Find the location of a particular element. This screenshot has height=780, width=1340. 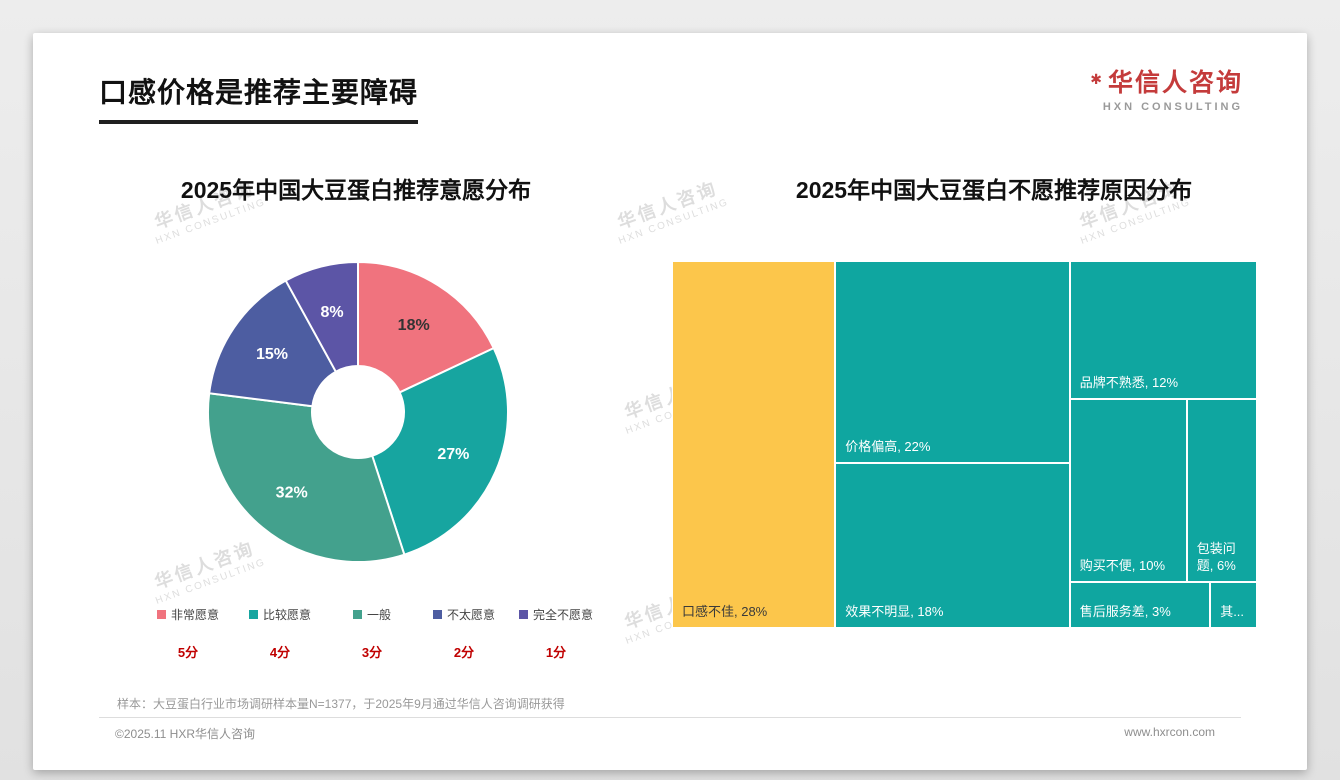

website-text: www.hxrcon.com is located at coordinates (1169, 732).